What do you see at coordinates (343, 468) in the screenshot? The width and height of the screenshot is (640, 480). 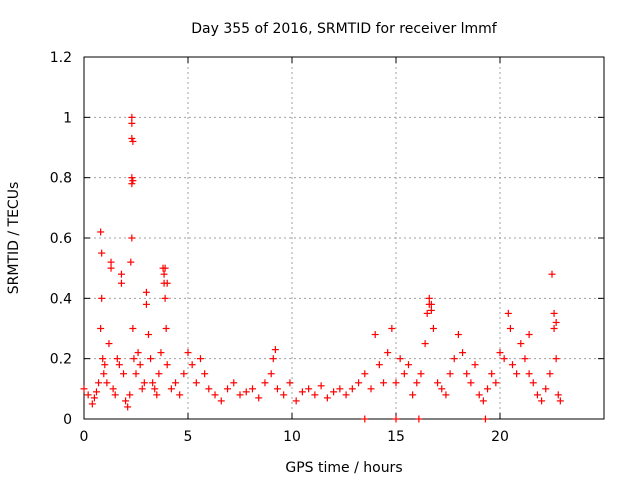 I see `x-axis-label: GPS time / hours` at bounding box center [343, 468].